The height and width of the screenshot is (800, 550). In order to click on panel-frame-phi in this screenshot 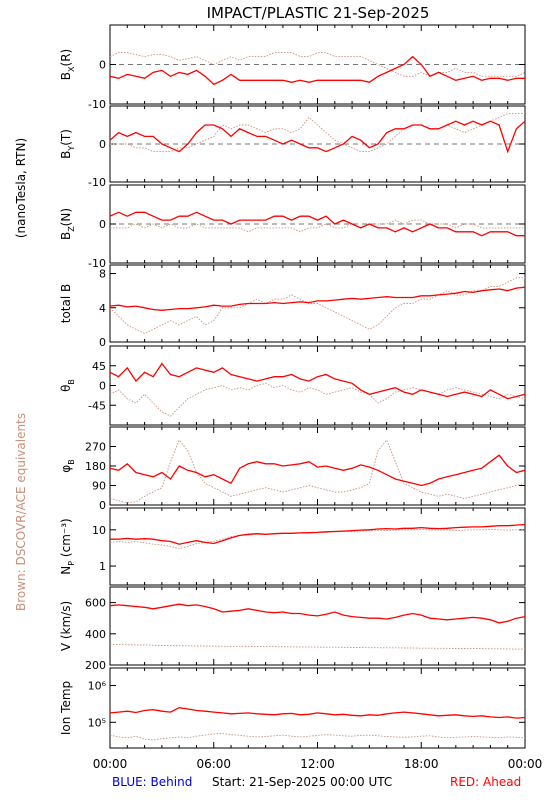, I will do `click(317, 466)`.